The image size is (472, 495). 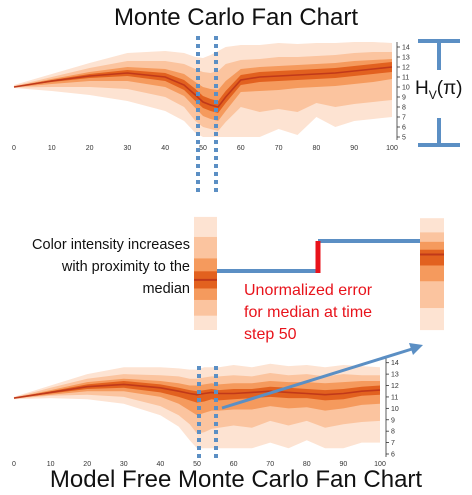 What do you see at coordinates (422, 88) in the screenshot?
I see `hv-main: H` at bounding box center [422, 88].